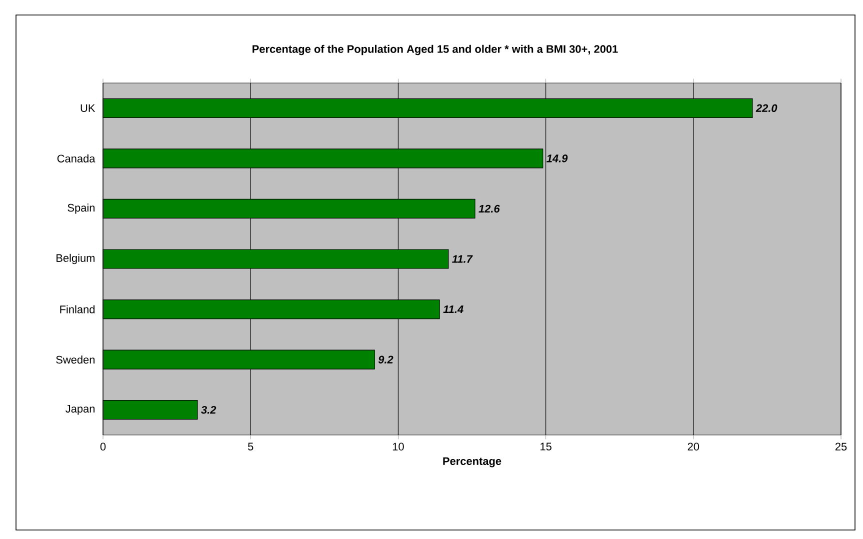 The height and width of the screenshot is (539, 863). I want to click on data-label: 12.6, so click(489, 208).